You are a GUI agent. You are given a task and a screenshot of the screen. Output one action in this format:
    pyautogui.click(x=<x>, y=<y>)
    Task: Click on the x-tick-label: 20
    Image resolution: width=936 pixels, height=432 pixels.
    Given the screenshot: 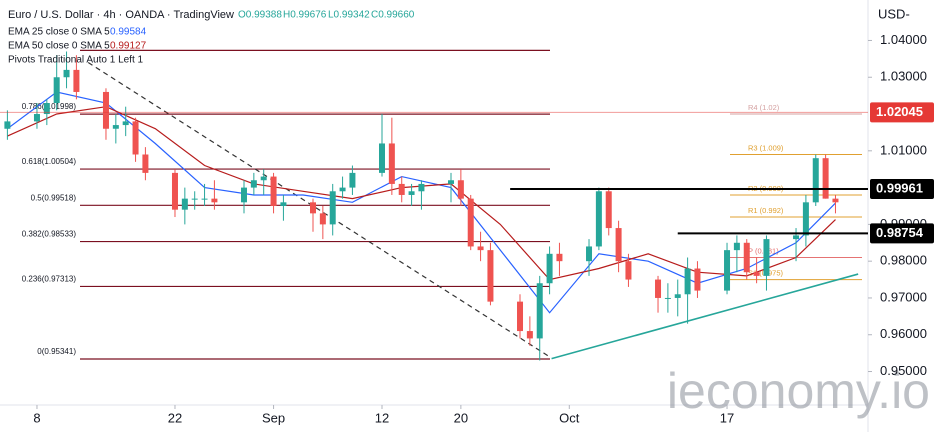 What is the action you would take?
    pyautogui.click(x=461, y=417)
    